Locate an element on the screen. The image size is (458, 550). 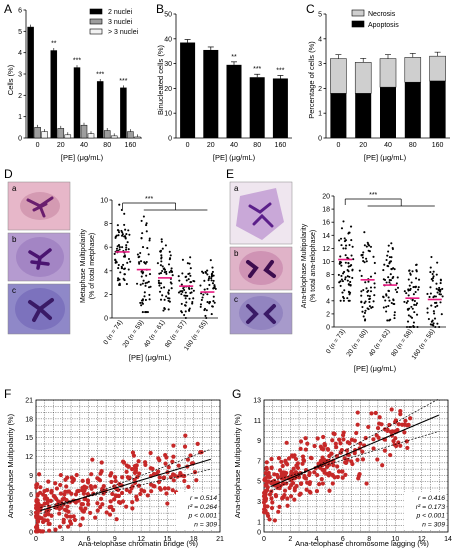
panel-f-frame is located at coordinates (128, 466).